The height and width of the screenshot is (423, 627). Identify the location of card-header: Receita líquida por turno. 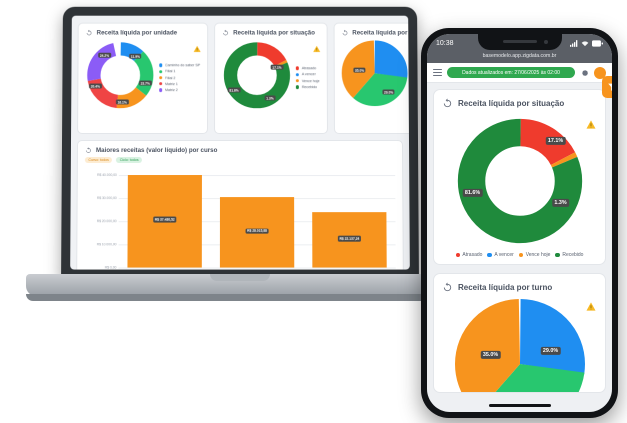
(519, 287).